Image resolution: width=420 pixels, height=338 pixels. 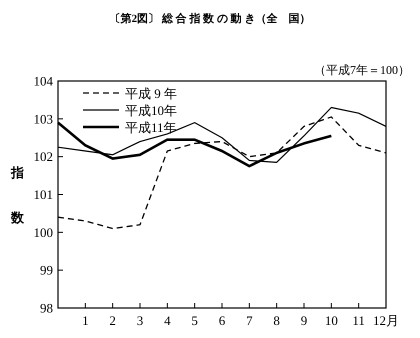 What do you see at coordinates (140, 320) in the screenshot?
I see `x-tick-label: 3` at bounding box center [140, 320].